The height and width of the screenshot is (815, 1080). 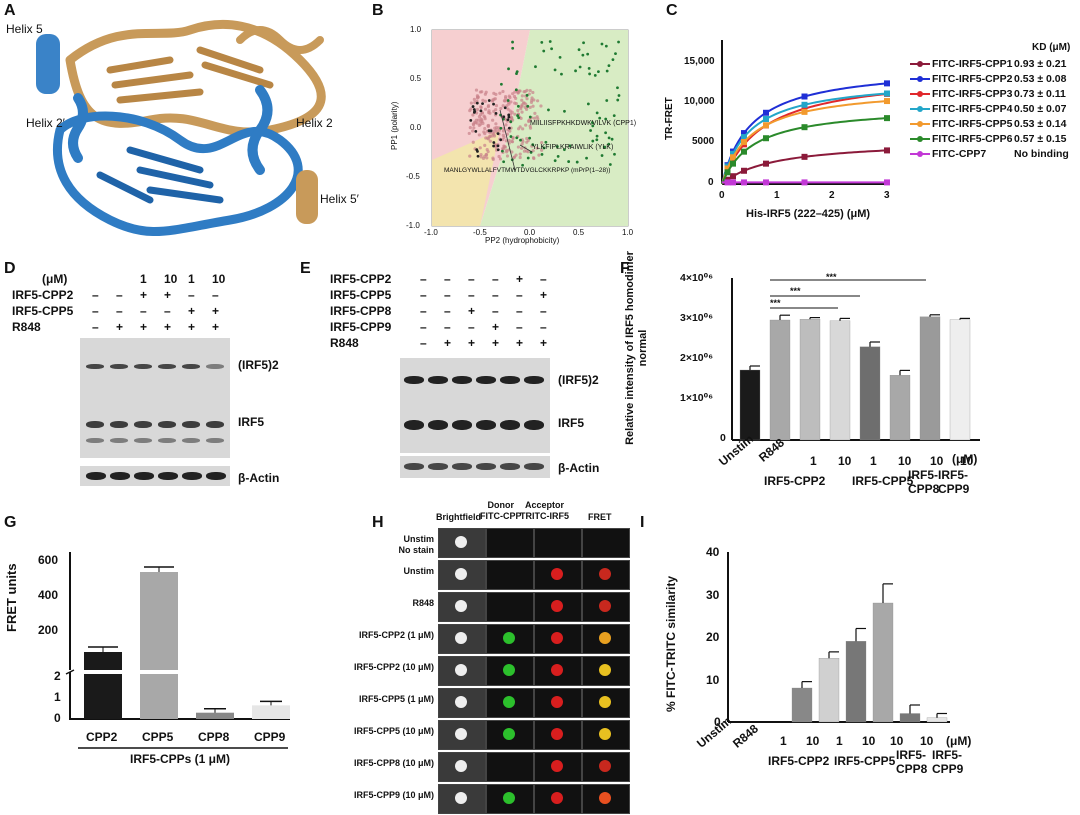 I want to click on legend-name-5: FITC-IRF5-CPP6, so click(x=972, y=139).